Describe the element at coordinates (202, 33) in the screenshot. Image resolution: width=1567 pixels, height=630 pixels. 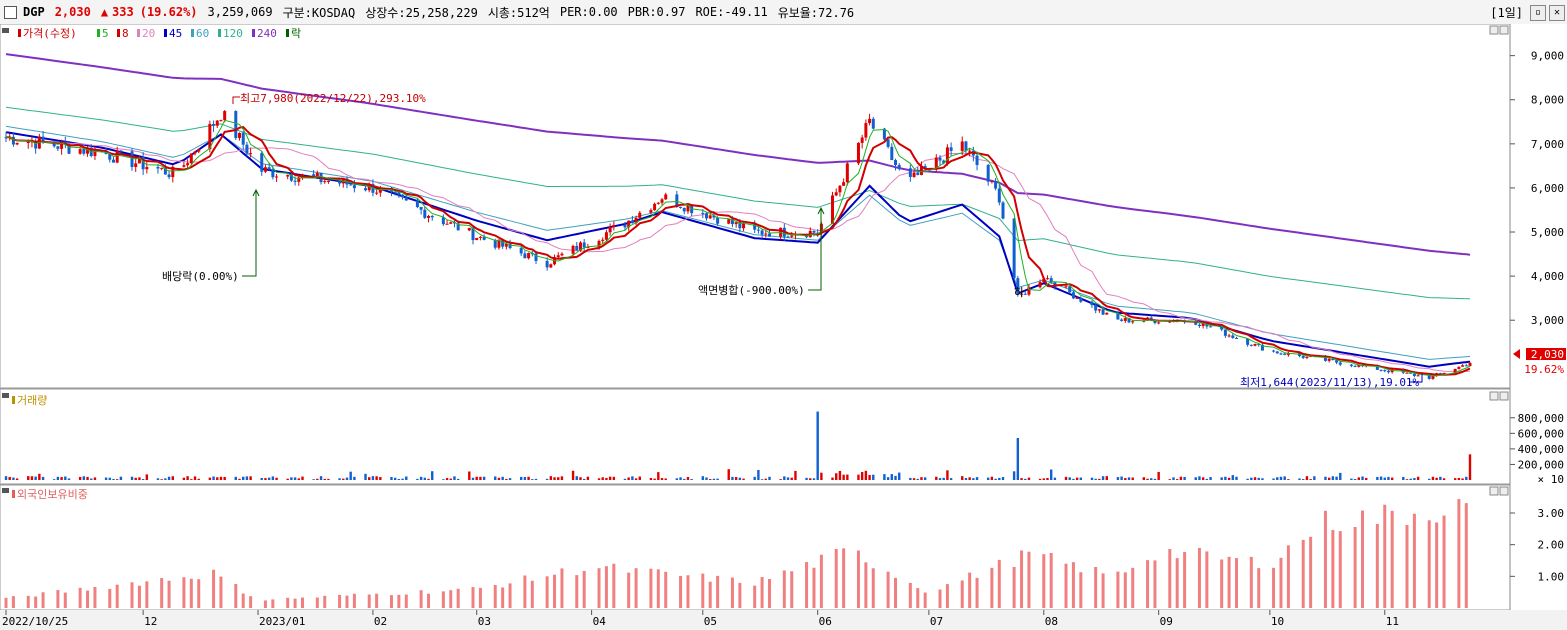
I see `legend-item: 60` at that location.